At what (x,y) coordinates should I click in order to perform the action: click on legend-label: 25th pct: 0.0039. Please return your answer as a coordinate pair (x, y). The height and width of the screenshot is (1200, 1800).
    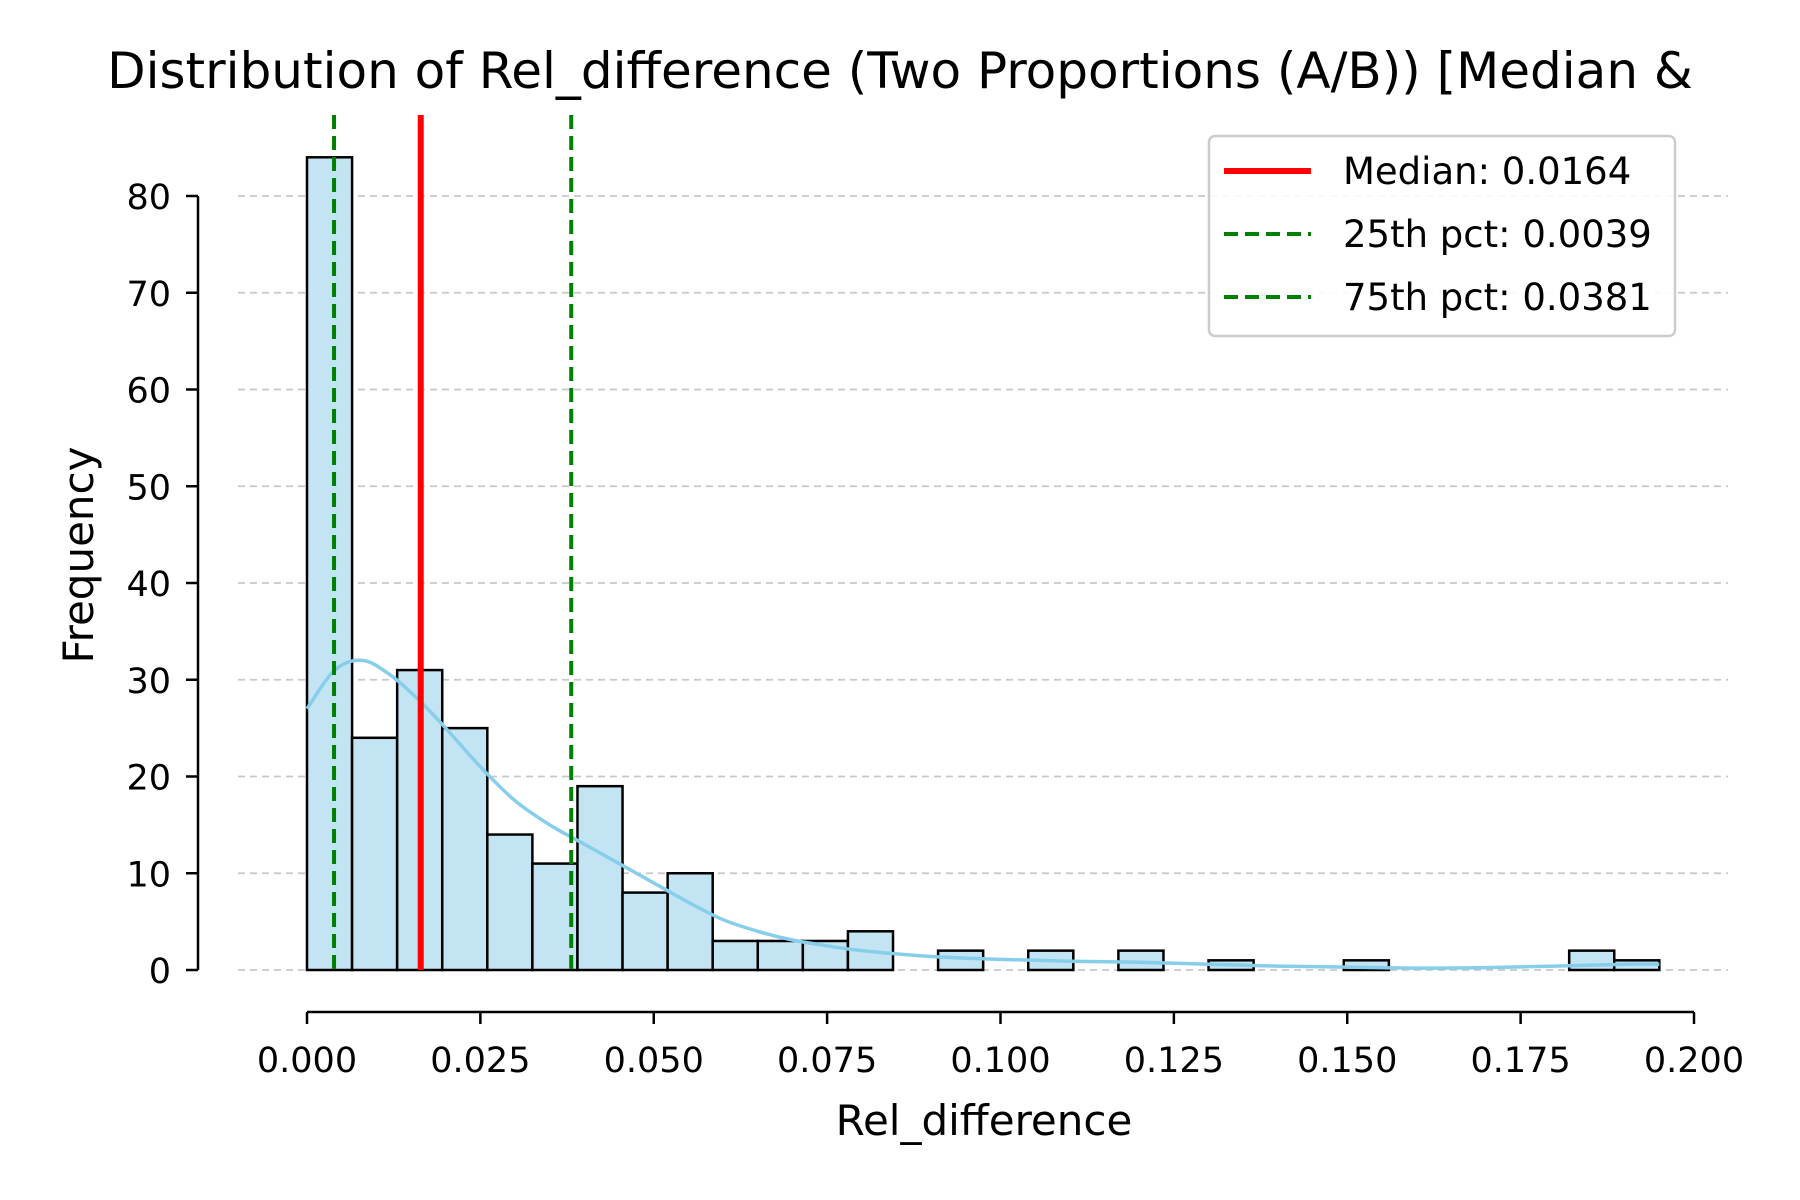
    Looking at the image, I should click on (1497, 234).